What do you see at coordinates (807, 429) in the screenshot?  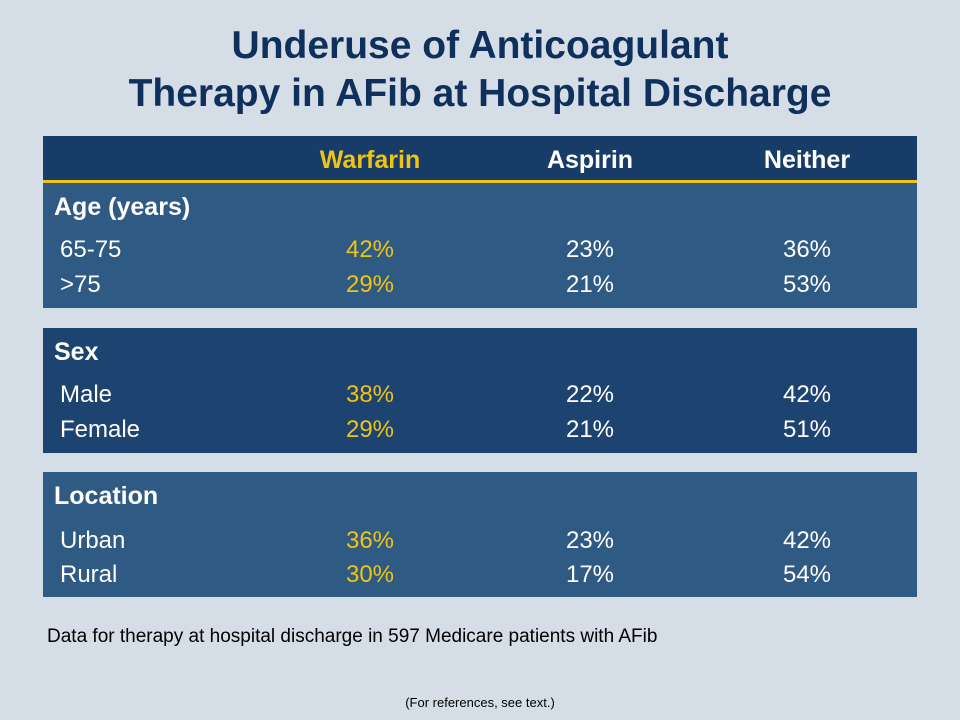 I see `cell-neither: 51%` at bounding box center [807, 429].